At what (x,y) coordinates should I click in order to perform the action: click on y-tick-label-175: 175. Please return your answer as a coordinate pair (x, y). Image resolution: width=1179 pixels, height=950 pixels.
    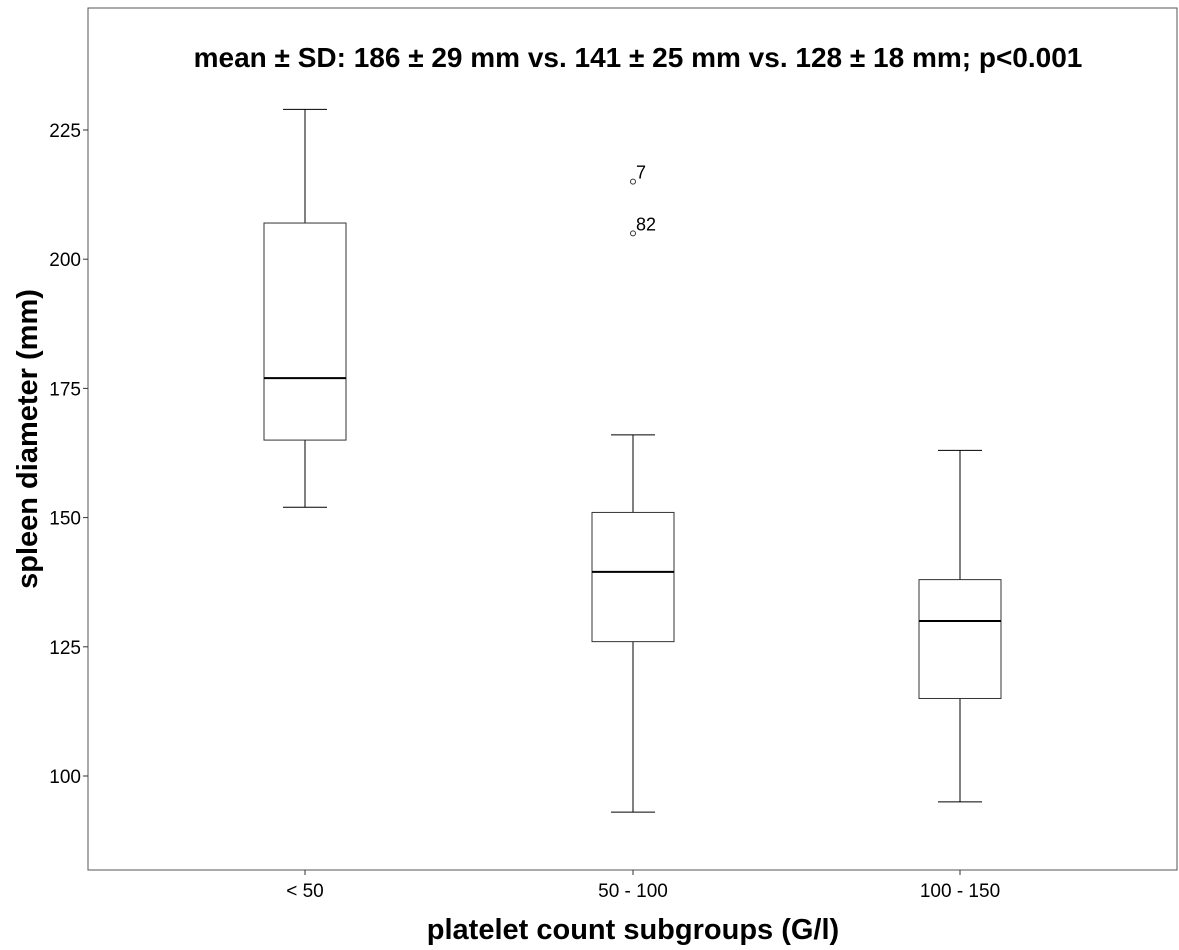
    Looking at the image, I should click on (65, 389).